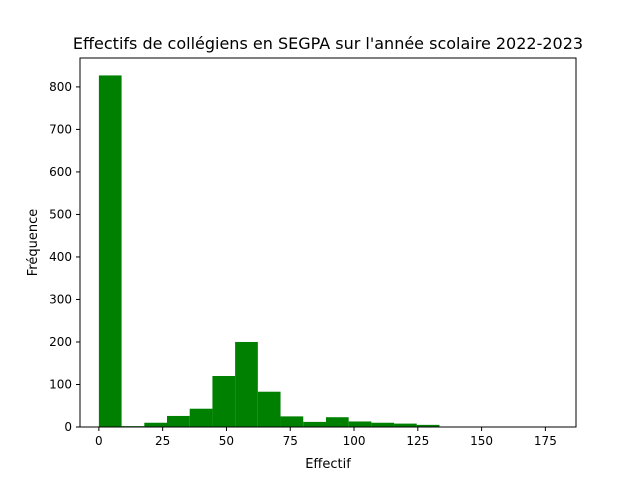 The image size is (640, 480). Describe the element at coordinates (60, 129) in the screenshot. I see `y-tick-label: 700` at that location.